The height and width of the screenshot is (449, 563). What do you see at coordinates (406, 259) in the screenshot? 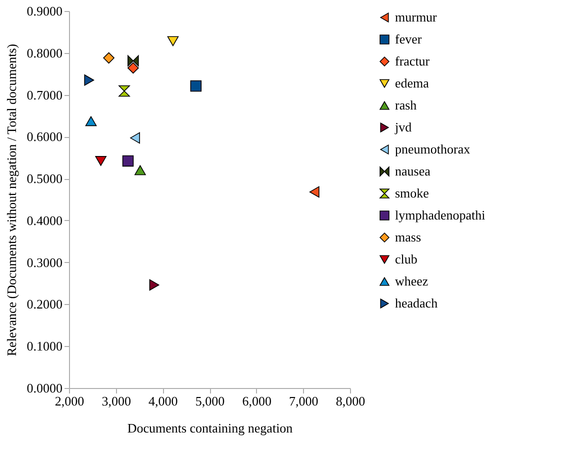
I see `legend-label: club` at bounding box center [406, 259].